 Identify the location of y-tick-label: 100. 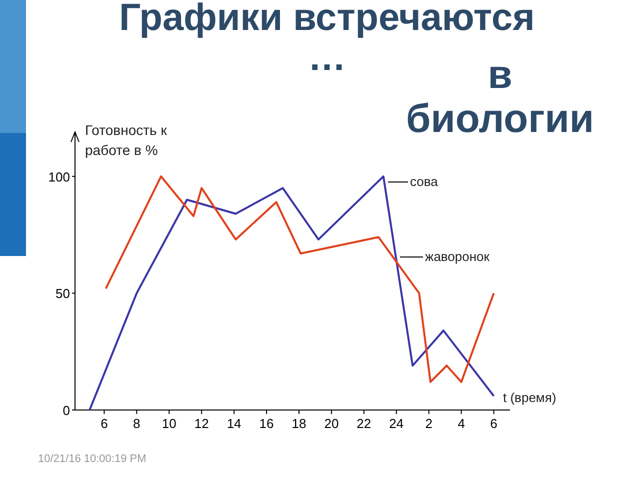
(59, 176).